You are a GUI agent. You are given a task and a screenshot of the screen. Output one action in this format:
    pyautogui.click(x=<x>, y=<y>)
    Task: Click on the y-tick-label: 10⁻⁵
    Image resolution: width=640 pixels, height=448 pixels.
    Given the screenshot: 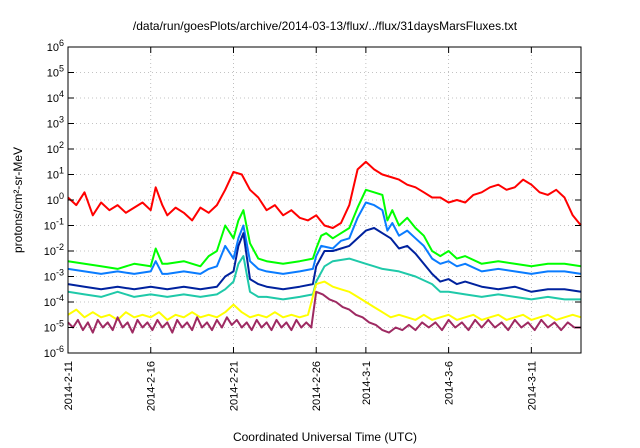 What is the action you would take?
    pyautogui.click(x=54, y=327)
    